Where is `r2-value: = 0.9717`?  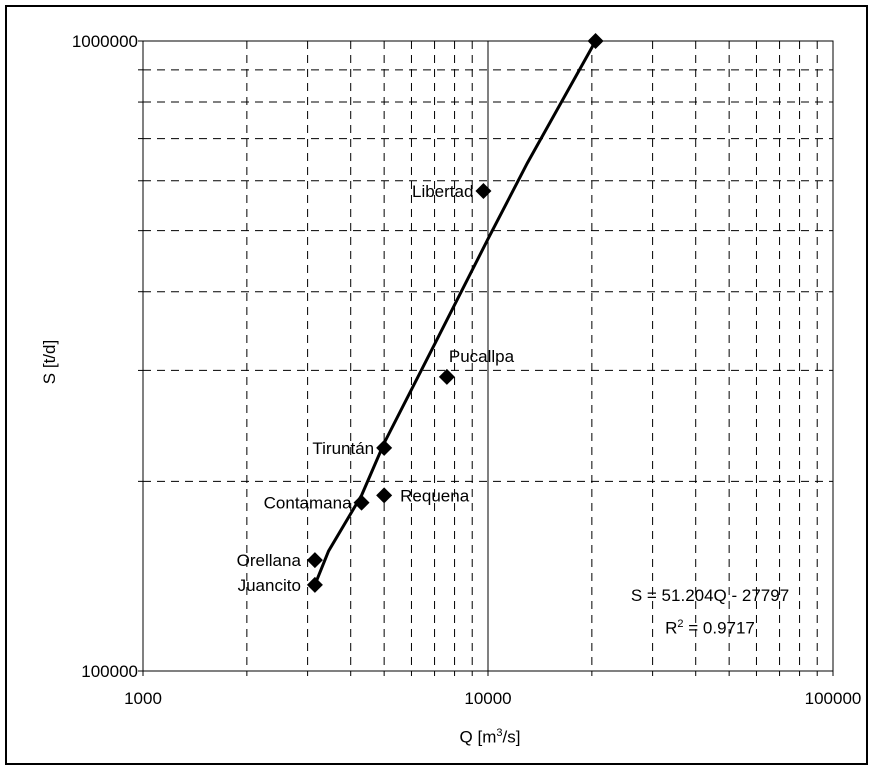 r2-value: = 0.9717 is located at coordinates (719, 628).